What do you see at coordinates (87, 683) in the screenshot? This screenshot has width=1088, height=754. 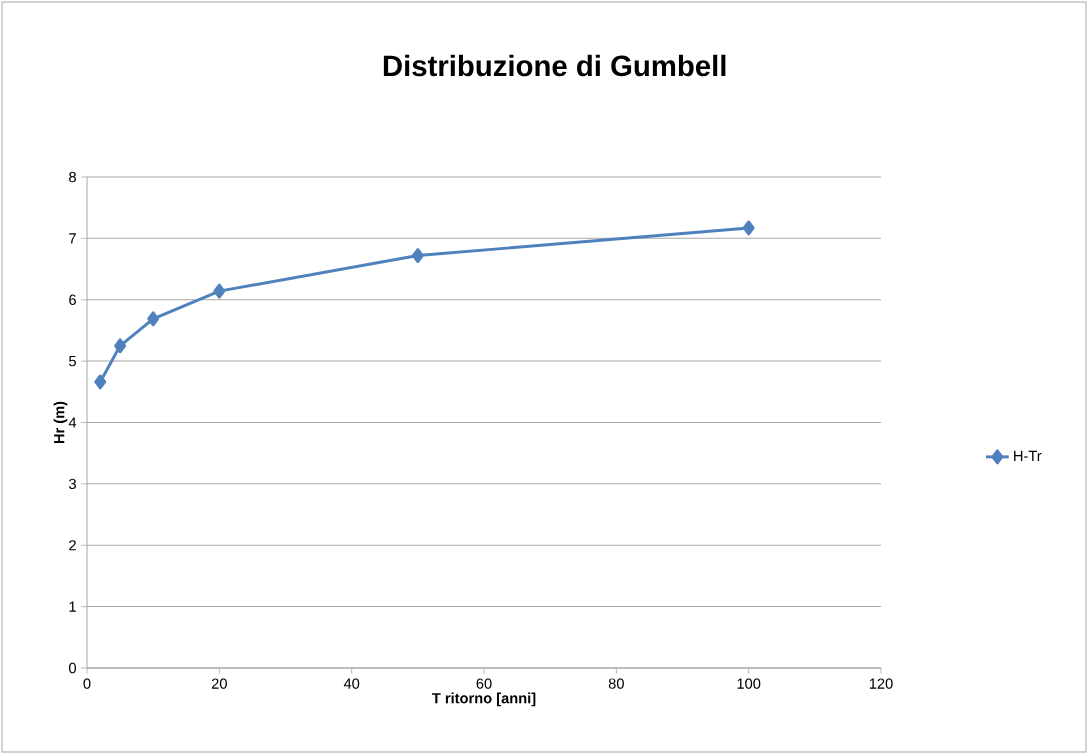 I see `x-tick-label: 0` at bounding box center [87, 683].